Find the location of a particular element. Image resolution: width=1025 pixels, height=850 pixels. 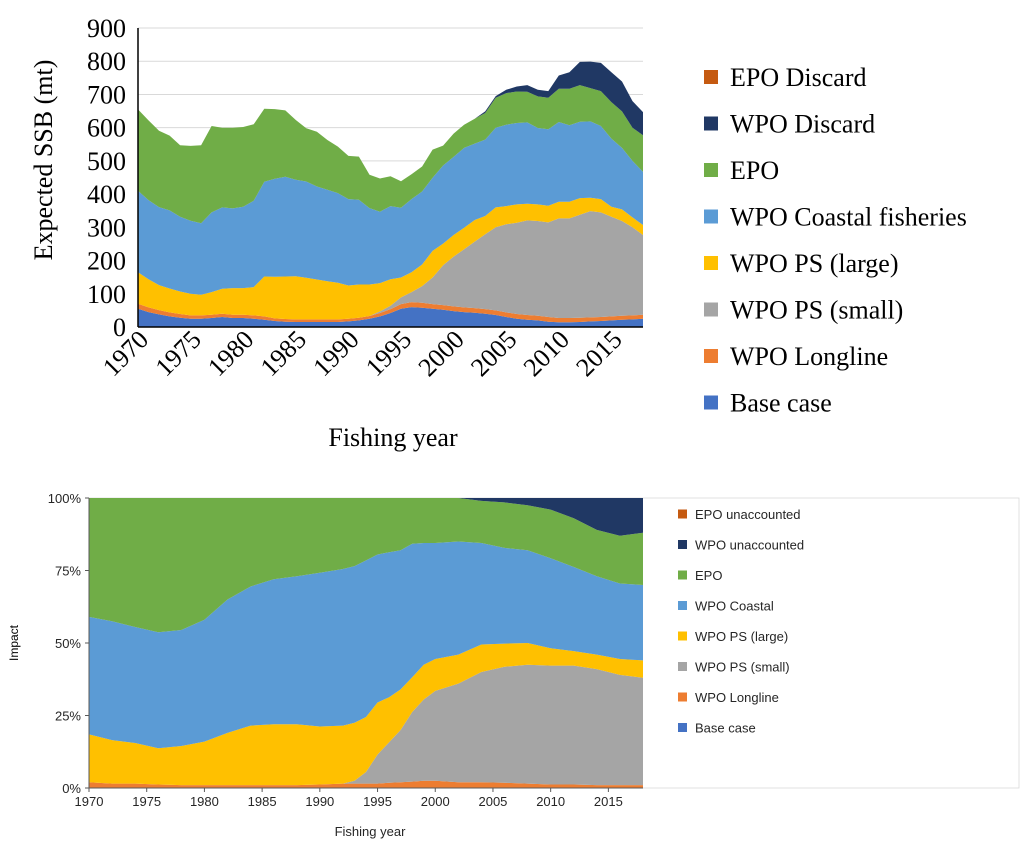

bot-x-tick-label: 1975 is located at coordinates (146, 801).